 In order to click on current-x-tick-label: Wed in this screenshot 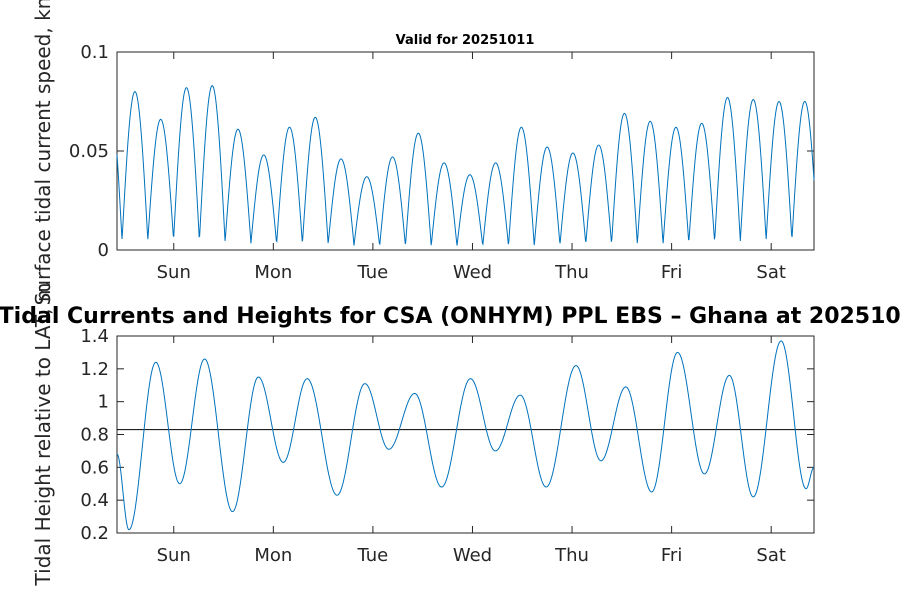, I will do `click(472, 272)`.